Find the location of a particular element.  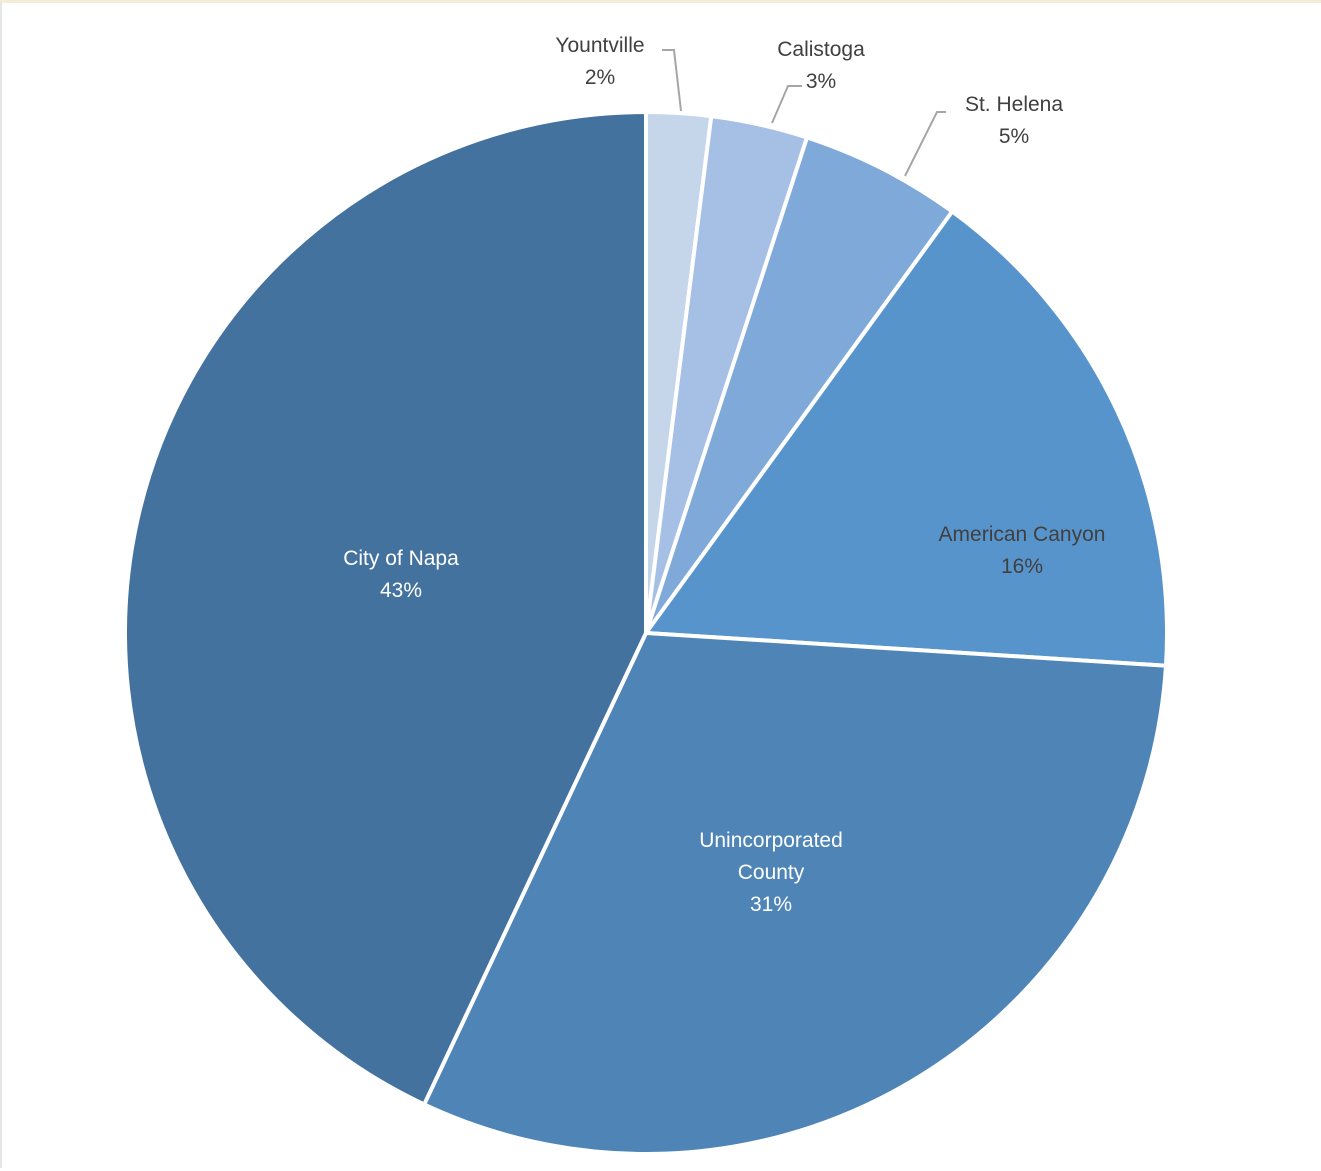

data-label-name: St. Helena is located at coordinates (1014, 104).